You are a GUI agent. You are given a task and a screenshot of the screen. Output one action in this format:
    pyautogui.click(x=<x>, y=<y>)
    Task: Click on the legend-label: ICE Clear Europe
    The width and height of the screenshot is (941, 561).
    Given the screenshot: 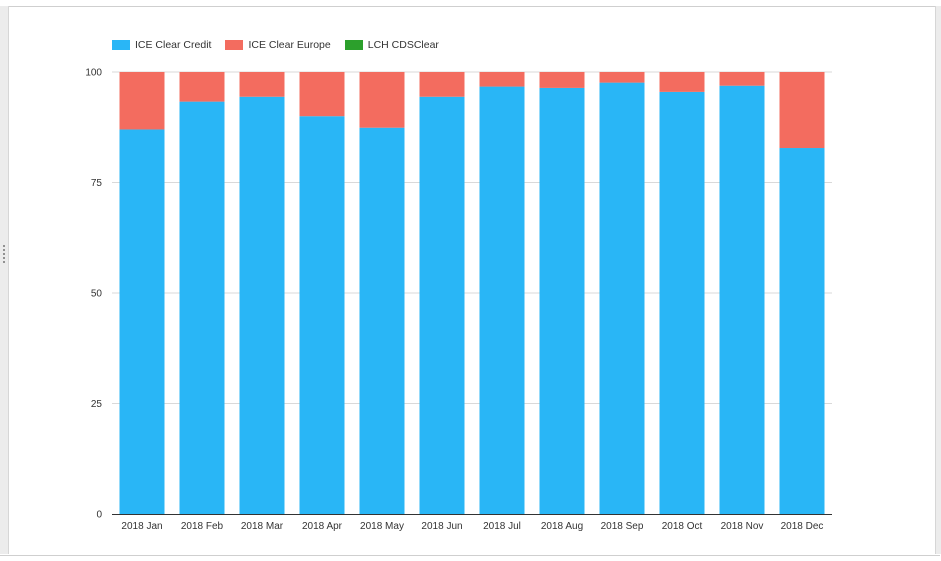 What is the action you would take?
    pyautogui.click(x=289, y=45)
    